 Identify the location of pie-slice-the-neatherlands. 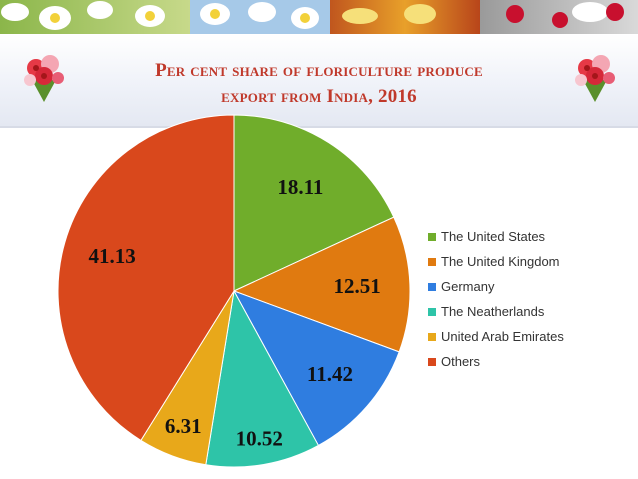
(262, 378).